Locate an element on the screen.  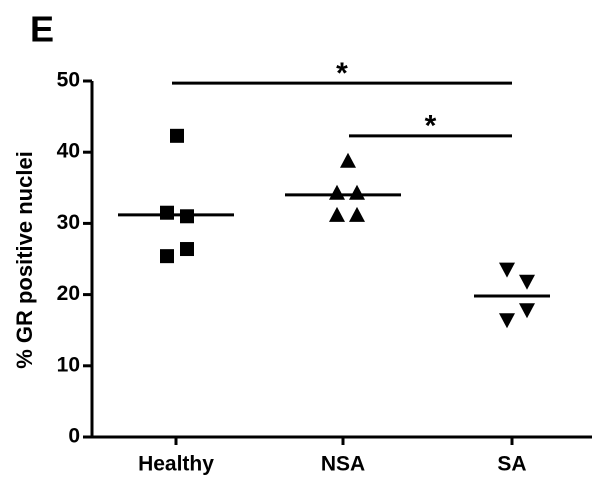
y-tick-label: 30 is located at coordinates (68, 222).